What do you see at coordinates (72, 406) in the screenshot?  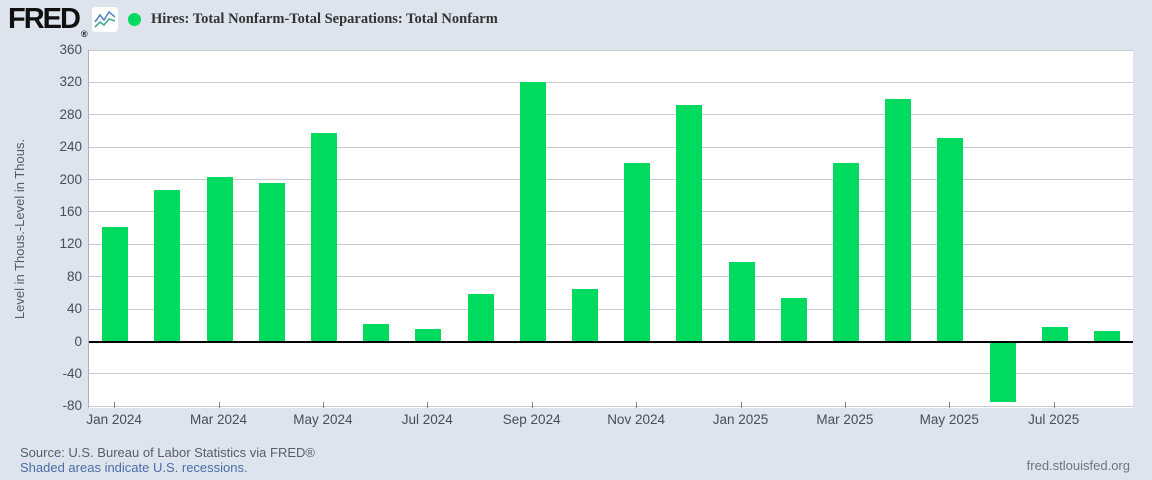 I see `y-tick-label--80: -80` at bounding box center [72, 406].